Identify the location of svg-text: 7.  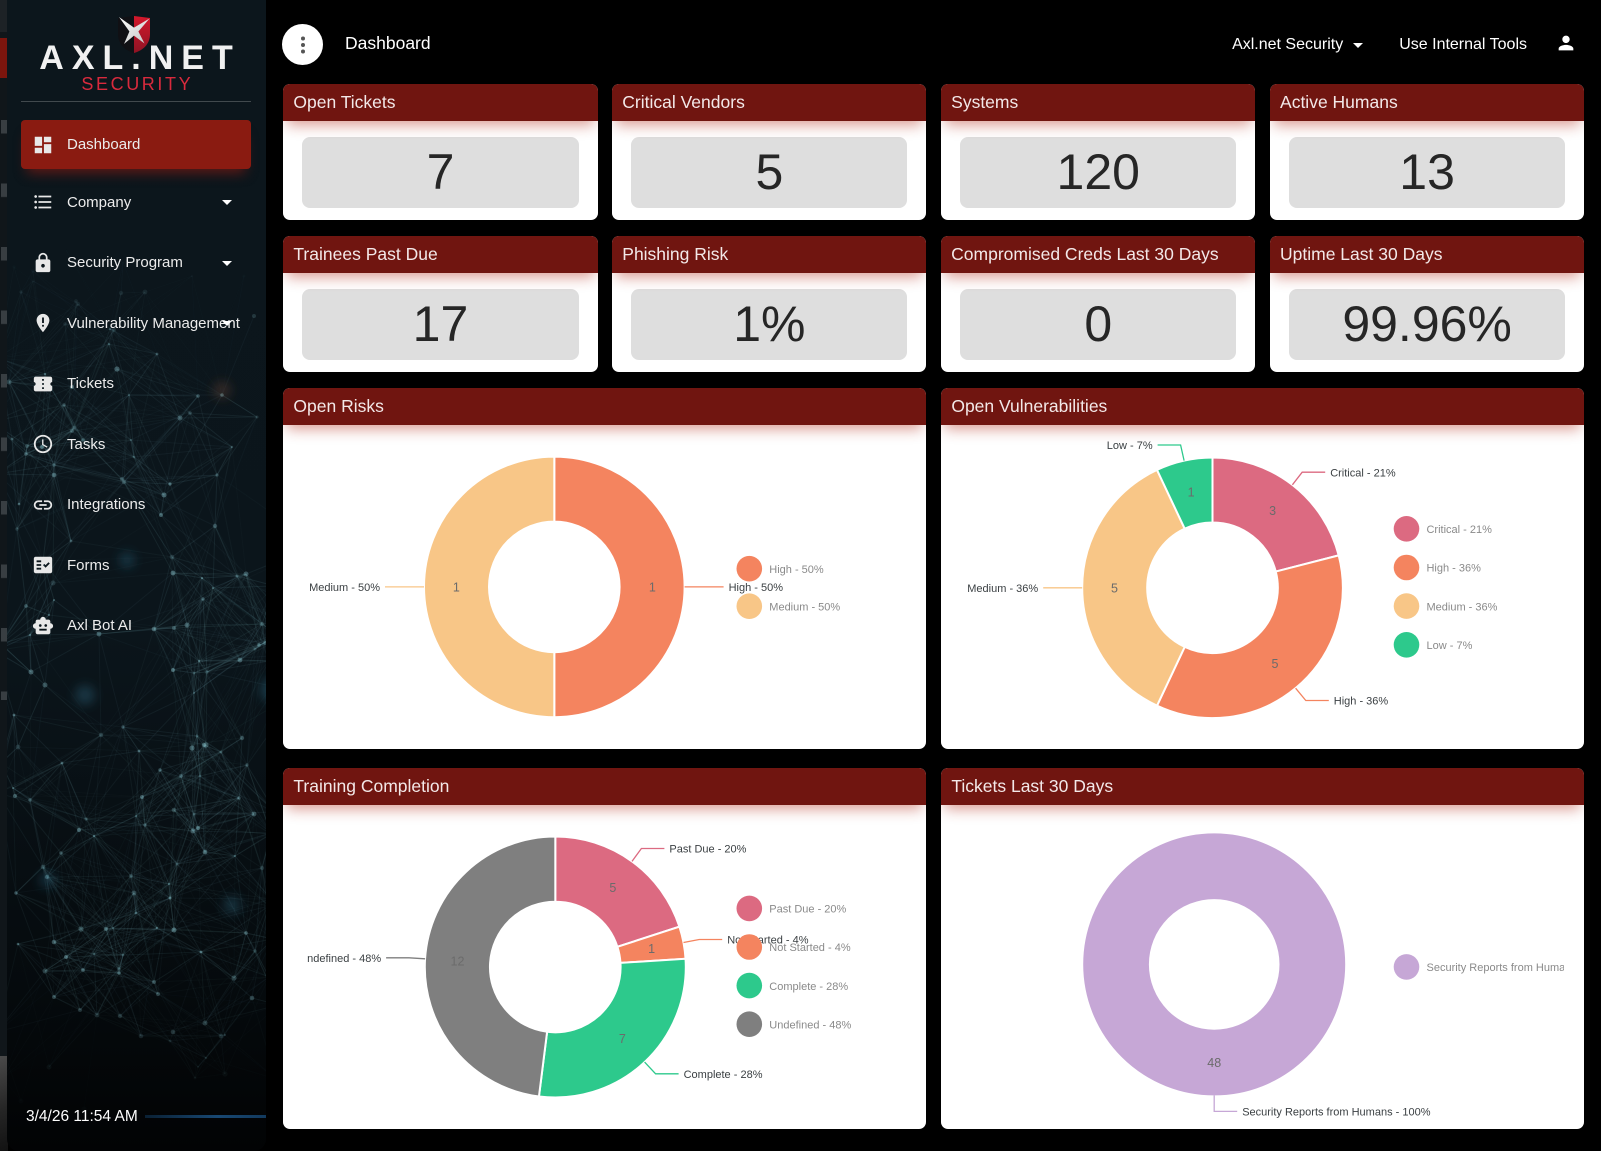
(622, 1039).